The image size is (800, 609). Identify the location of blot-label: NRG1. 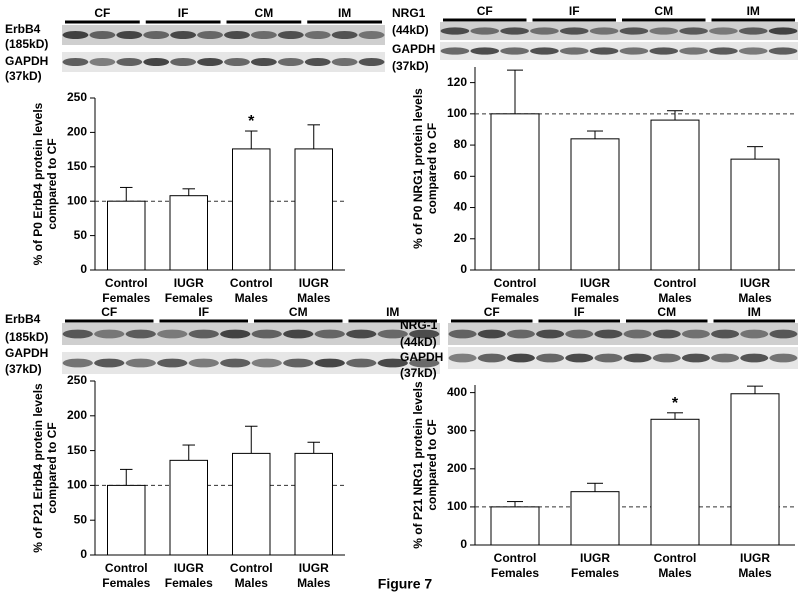
(409, 13).